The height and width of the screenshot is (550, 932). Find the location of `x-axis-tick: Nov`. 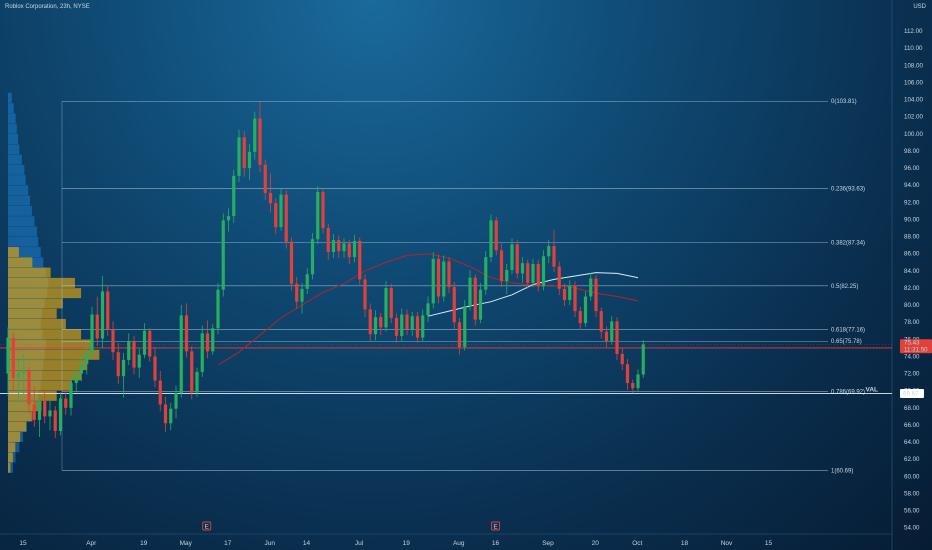

x-axis-tick: Nov is located at coordinates (727, 543).